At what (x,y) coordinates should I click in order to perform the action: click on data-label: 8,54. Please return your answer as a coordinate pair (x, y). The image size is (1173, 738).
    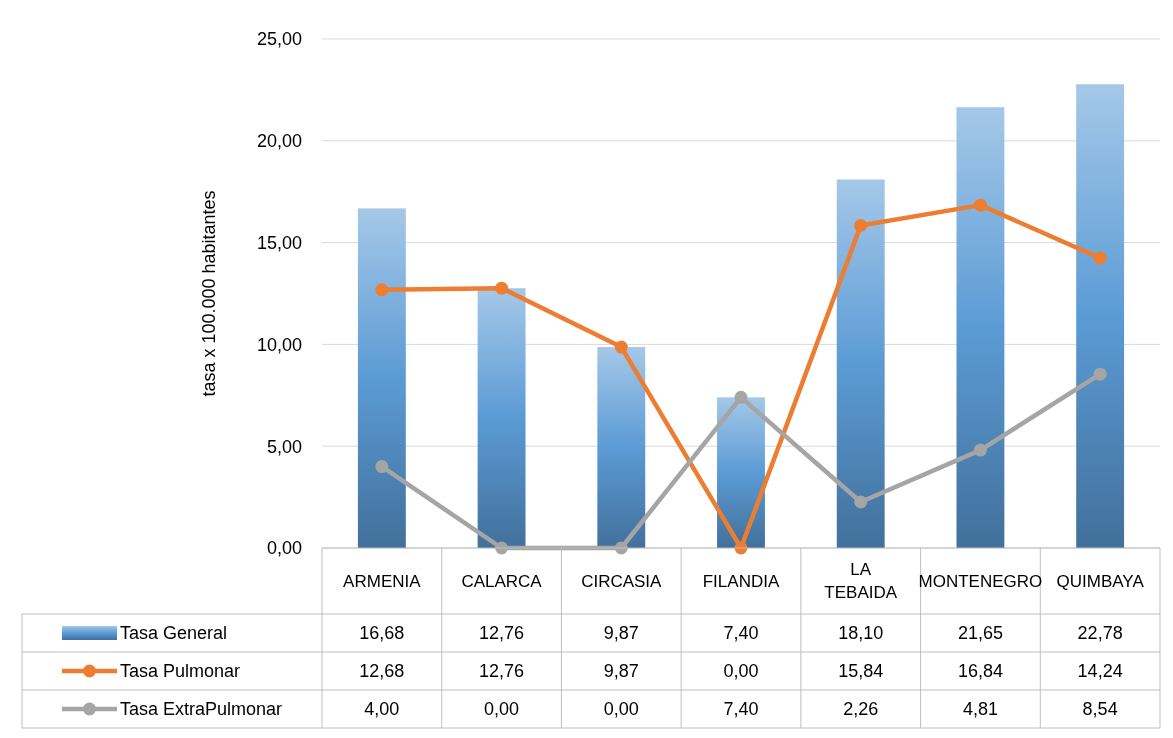
    Looking at the image, I should click on (1100, 709).